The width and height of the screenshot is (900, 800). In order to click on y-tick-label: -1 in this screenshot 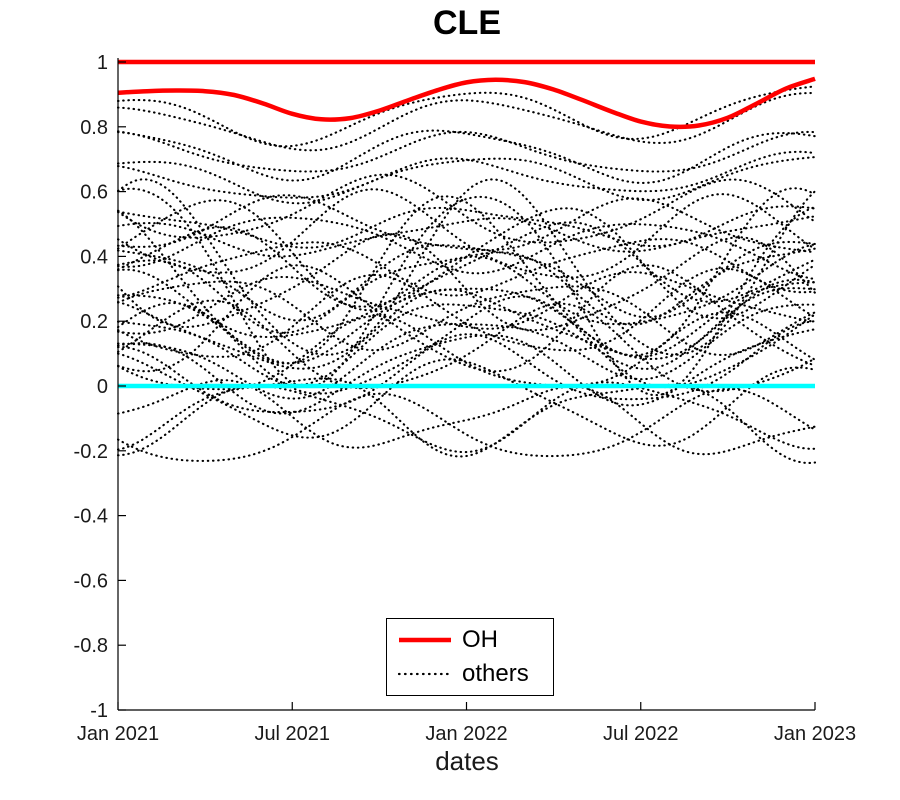, I will do `click(99, 711)`.